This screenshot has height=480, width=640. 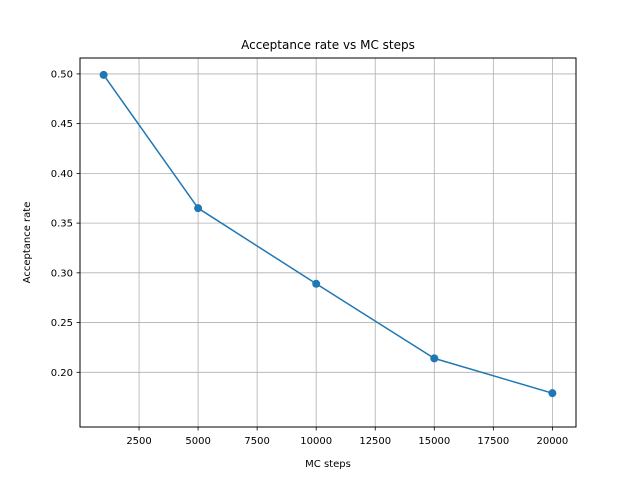 I want to click on x-tick-label: 10000, so click(x=316, y=441).